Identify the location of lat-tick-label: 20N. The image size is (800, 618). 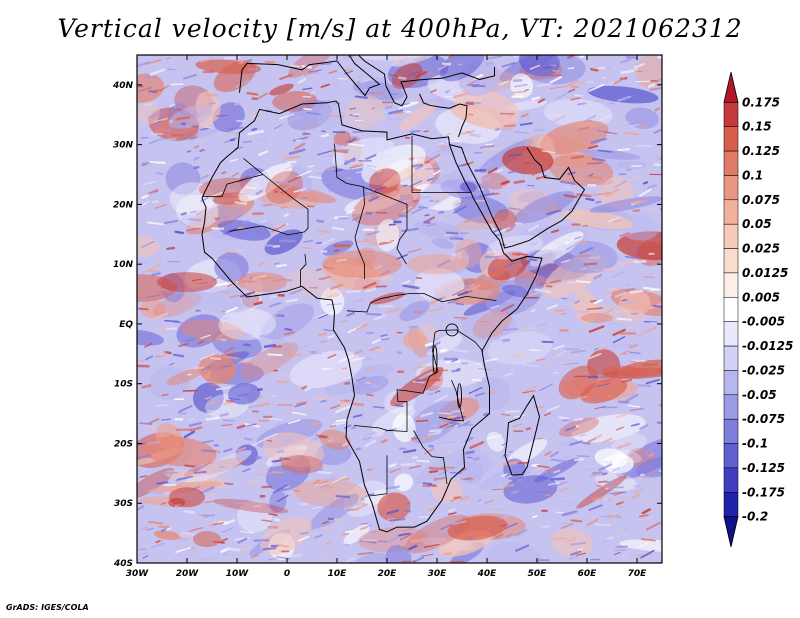
(123, 205).